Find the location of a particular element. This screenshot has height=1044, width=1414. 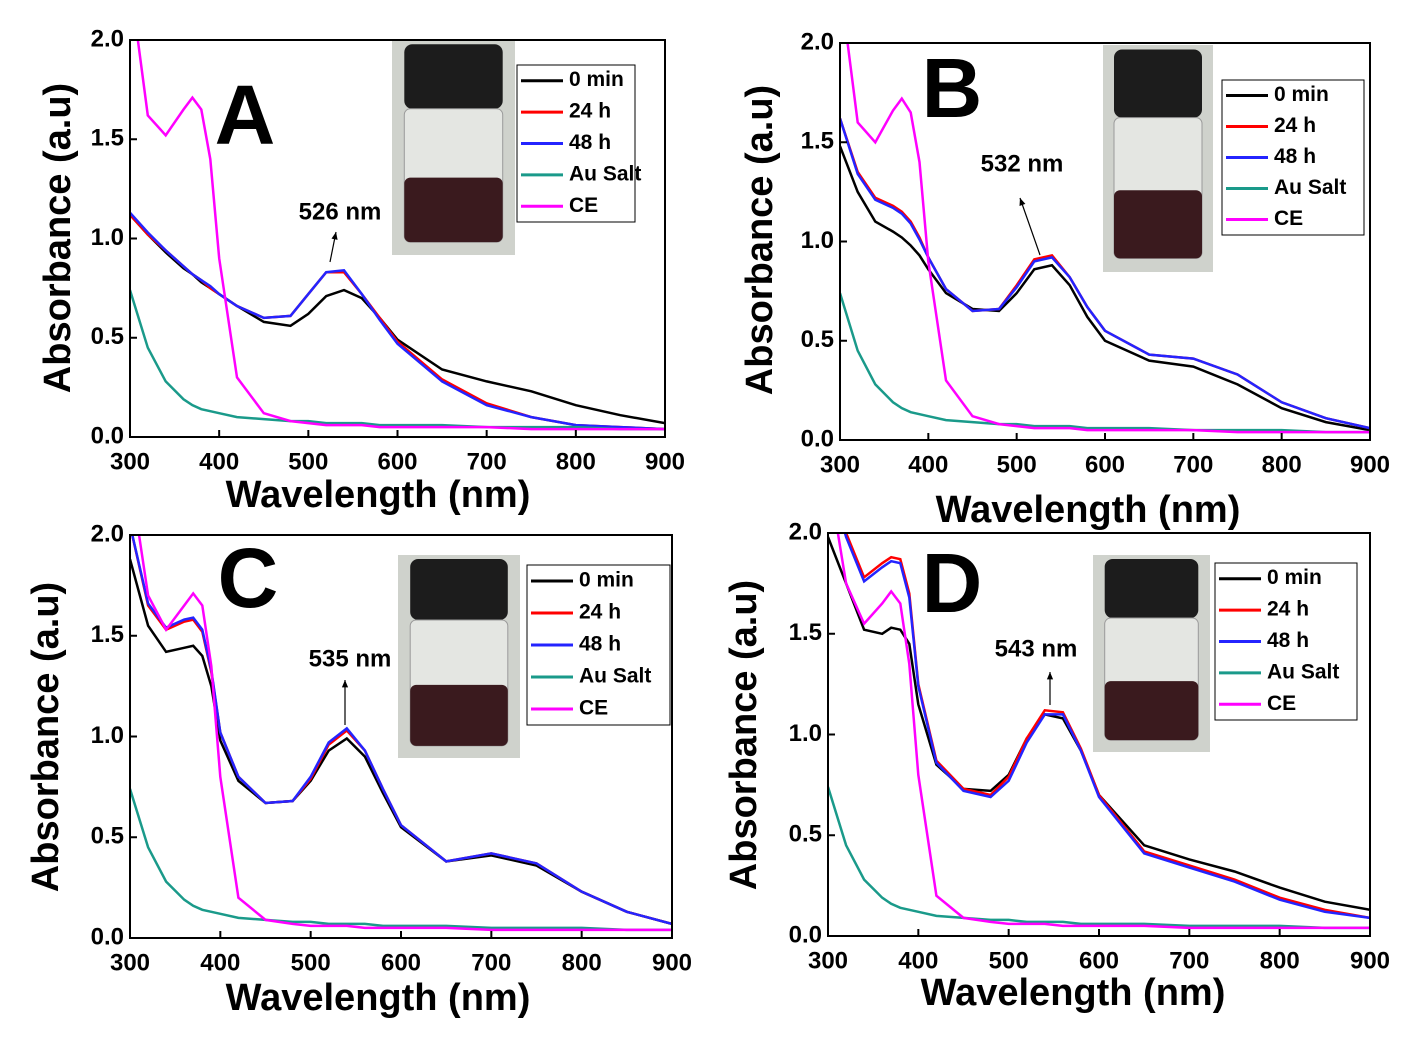

panel-label: C is located at coordinates (248, 578).